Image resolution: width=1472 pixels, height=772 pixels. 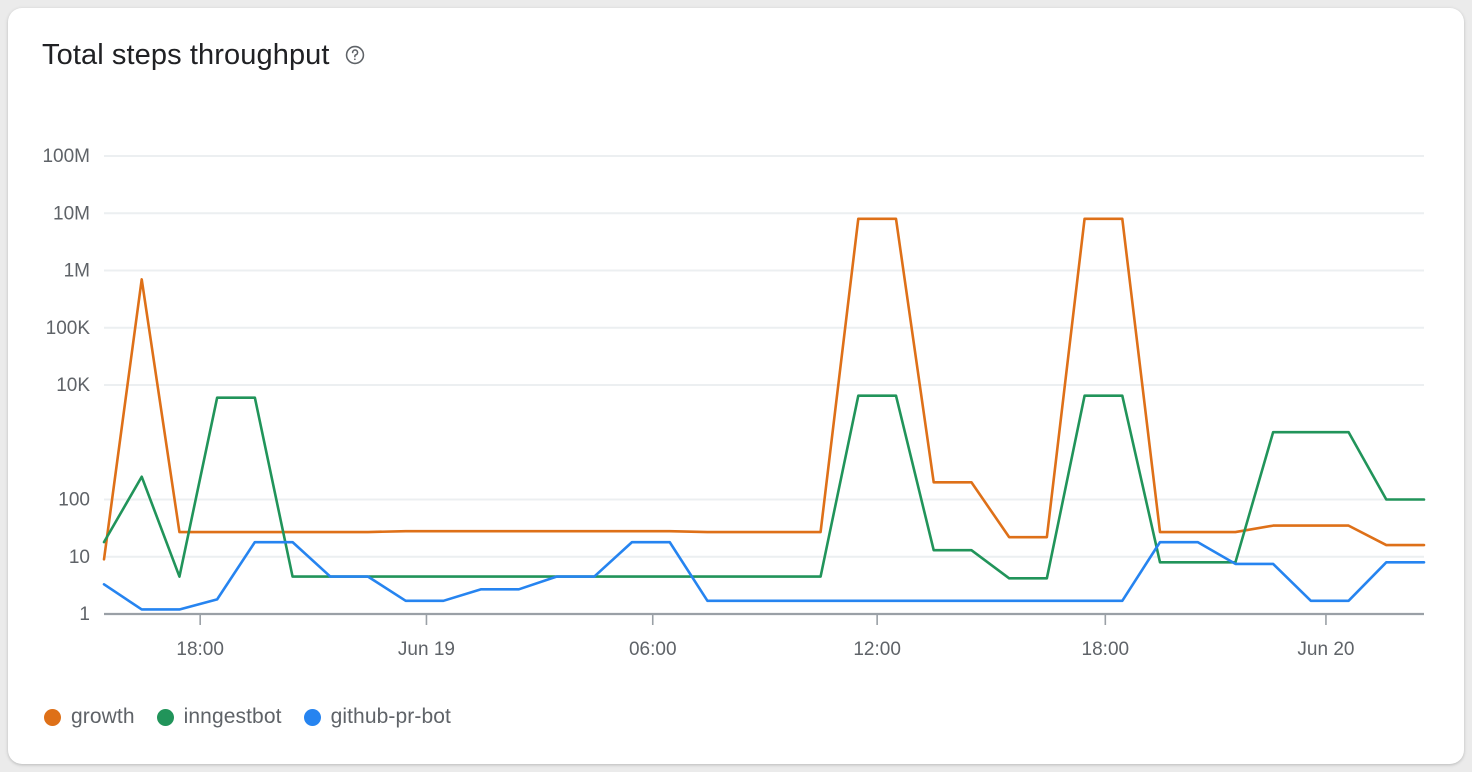 What do you see at coordinates (74, 500) in the screenshot?
I see `y-axis-tick-label: 100` at bounding box center [74, 500].